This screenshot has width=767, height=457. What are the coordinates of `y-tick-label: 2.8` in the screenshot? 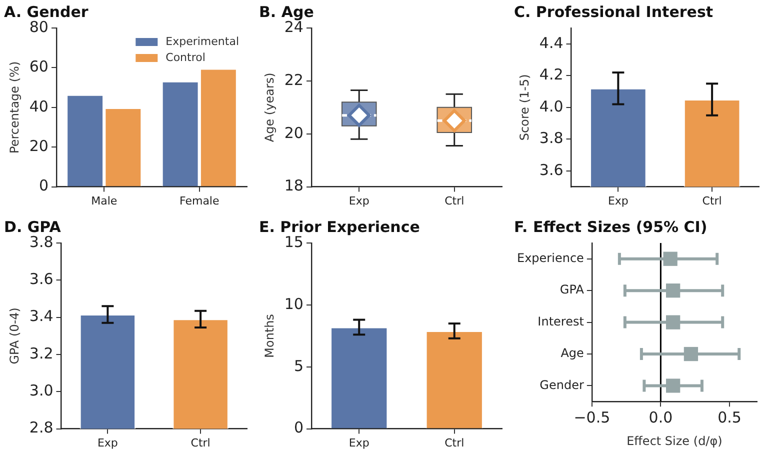 It's located at (41, 427).